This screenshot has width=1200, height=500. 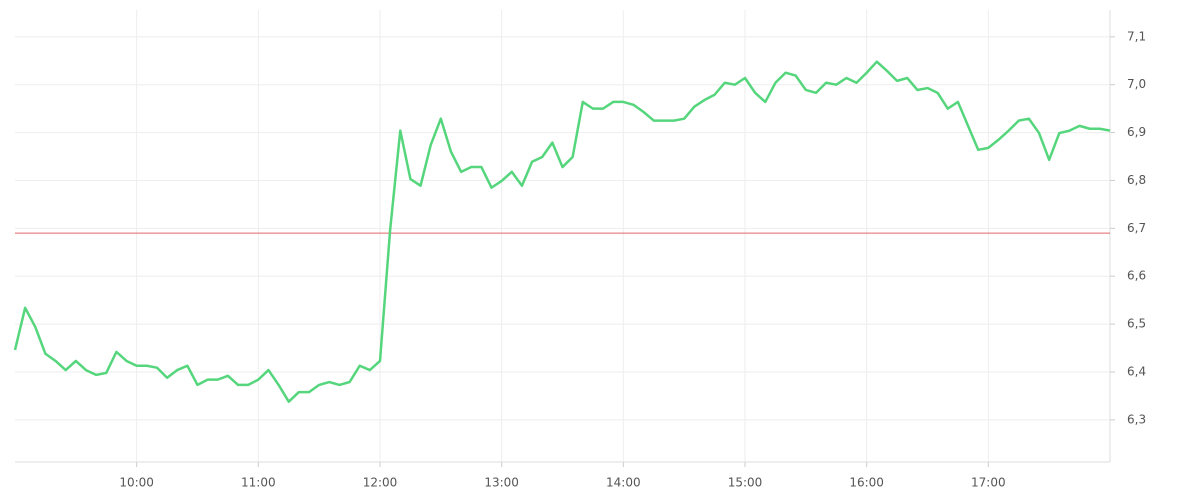 What do you see at coordinates (258, 483) in the screenshot?
I see `x-tick-label: 11:00` at bounding box center [258, 483].